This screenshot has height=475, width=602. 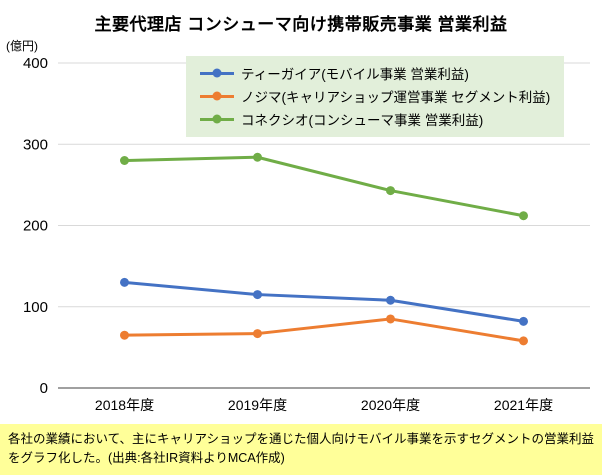 I want to click on legend-item: ノジマ(キャリアショップ運営事業 セグメント利益), so click(x=375, y=96).